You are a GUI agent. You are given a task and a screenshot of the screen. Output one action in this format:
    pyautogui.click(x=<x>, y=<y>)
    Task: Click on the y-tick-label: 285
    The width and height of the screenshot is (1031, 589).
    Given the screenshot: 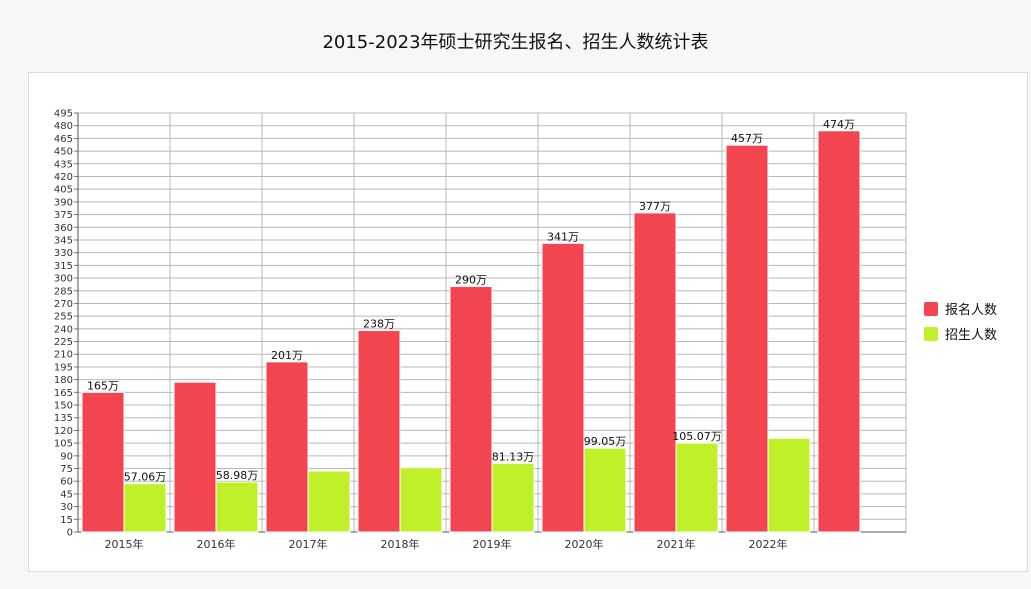 What is the action you would take?
    pyautogui.click(x=63, y=291)
    